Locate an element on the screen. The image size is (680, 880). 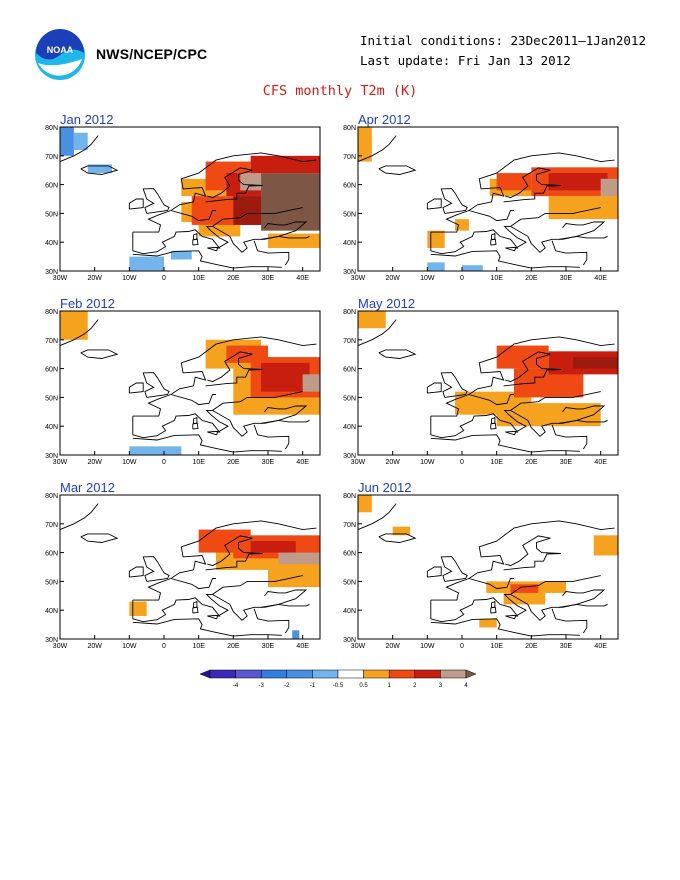
colorbar-label: 1 is located at coordinates (390, 686).